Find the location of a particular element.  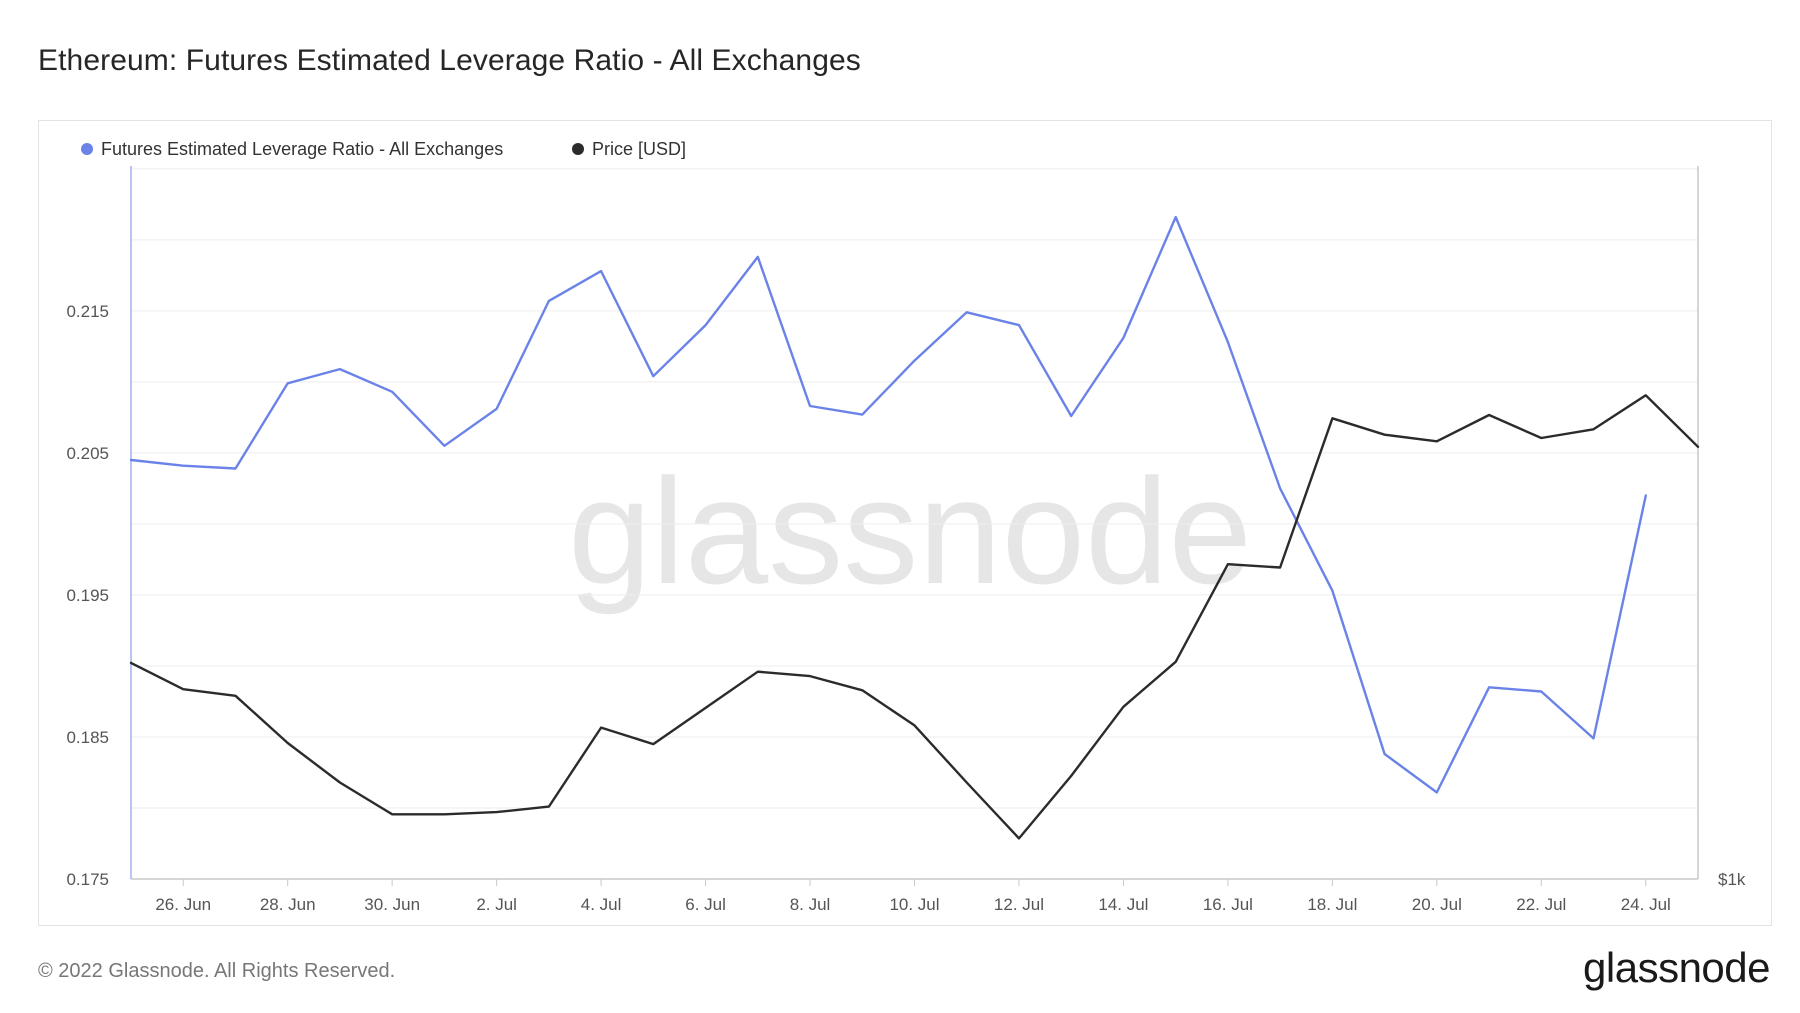

x-tick-label: 8. Jul is located at coordinates (810, 904).